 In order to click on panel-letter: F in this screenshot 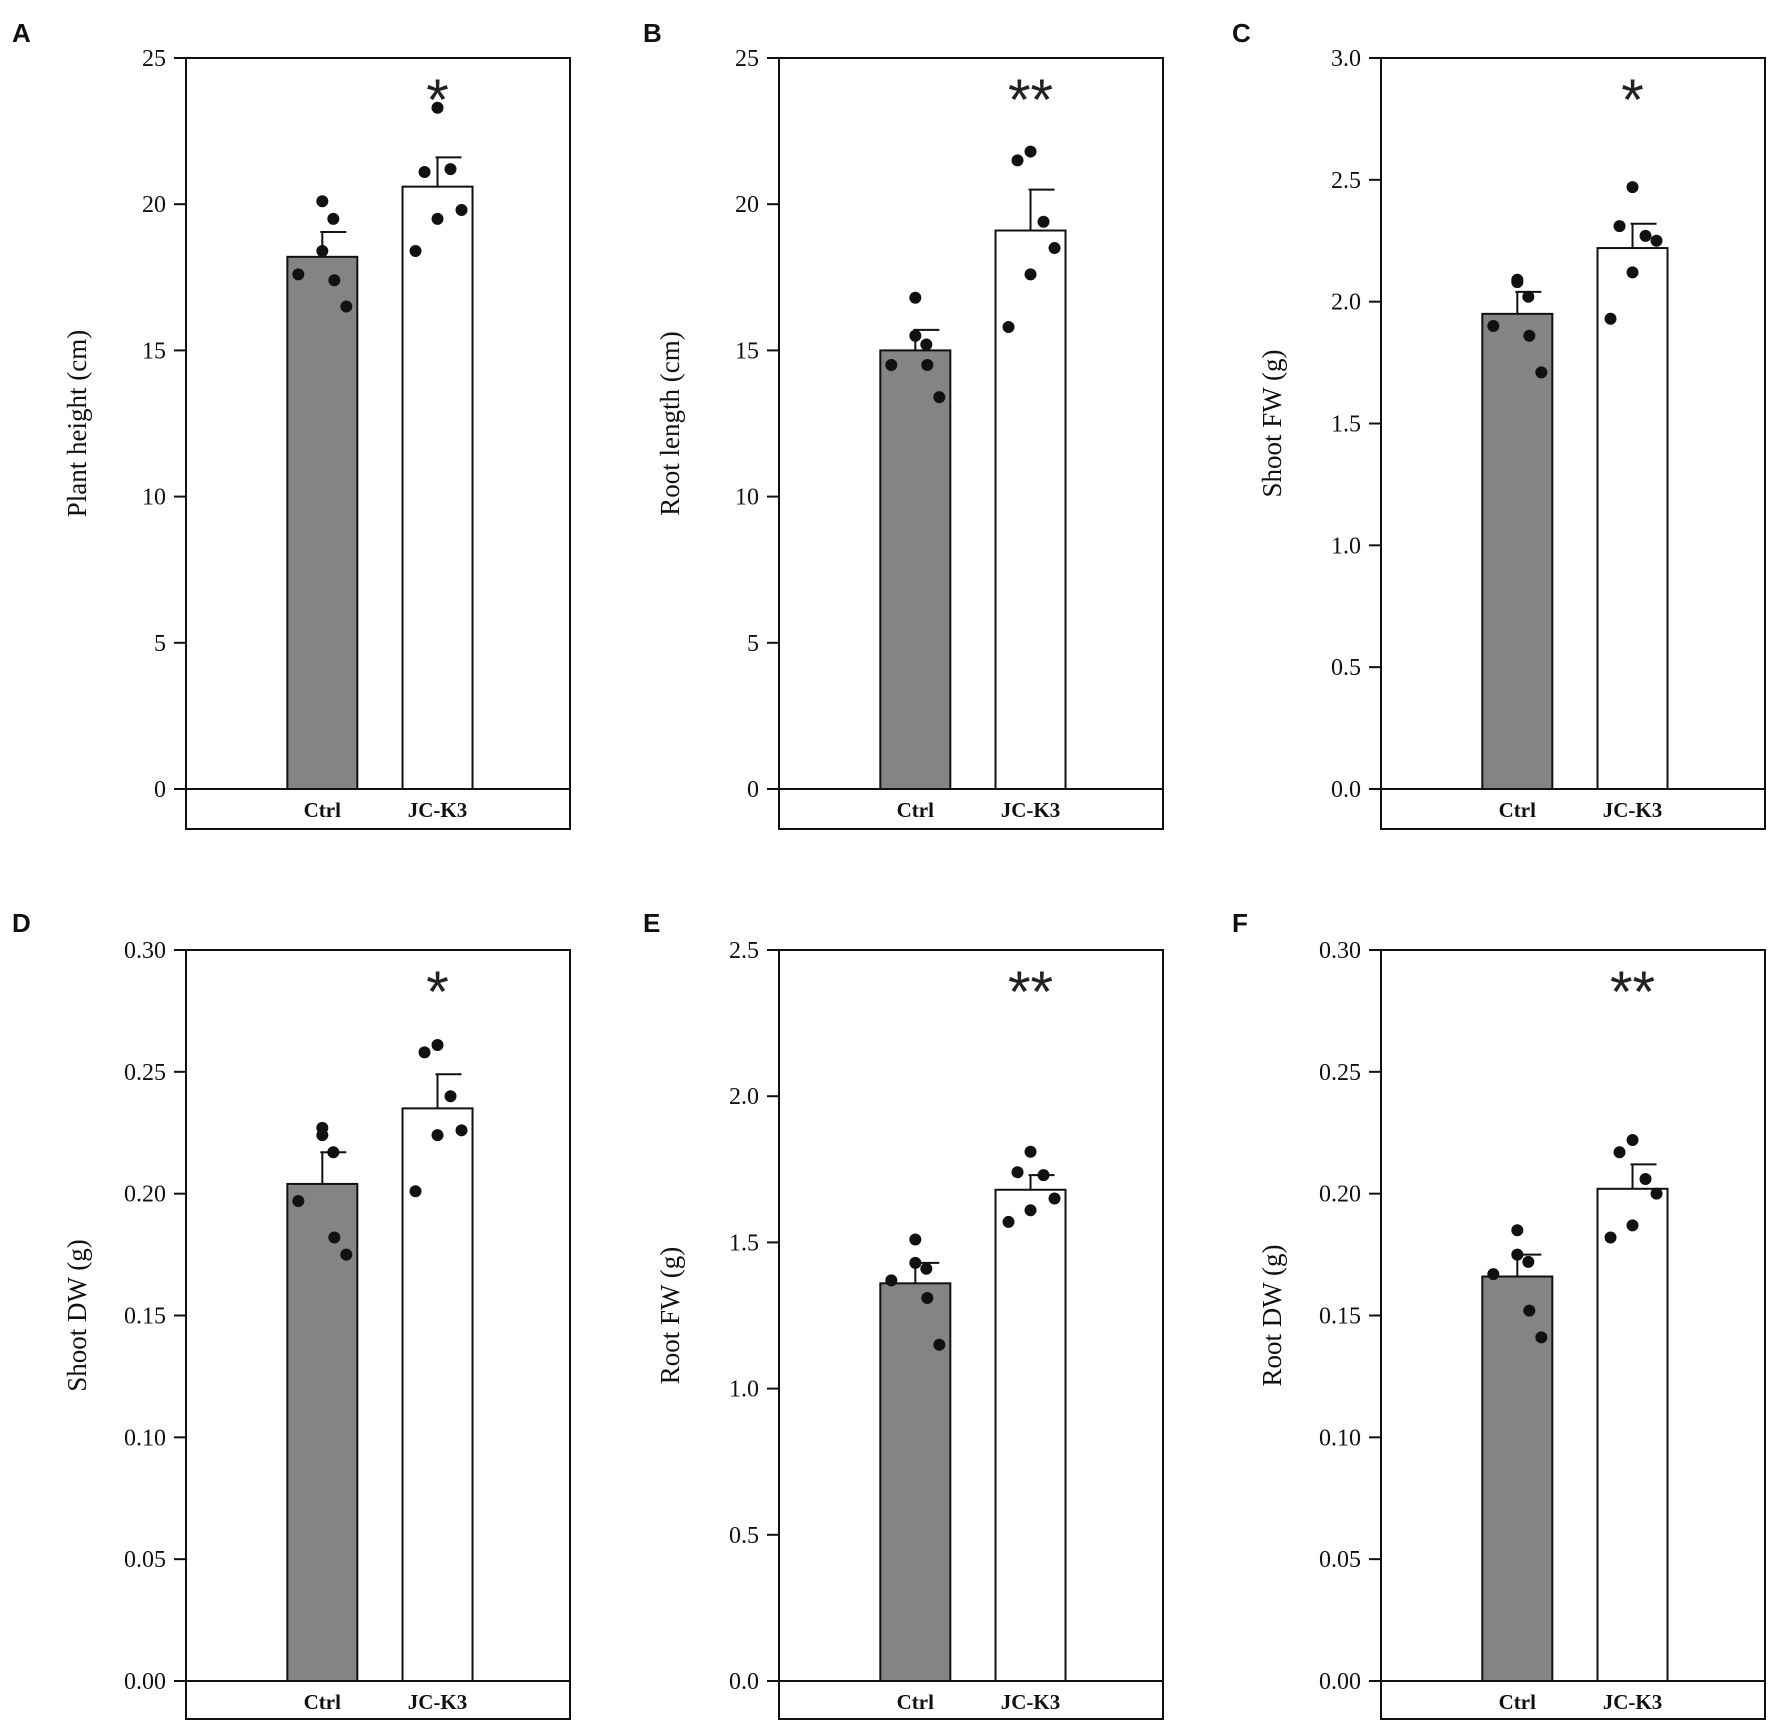, I will do `click(1240, 923)`.